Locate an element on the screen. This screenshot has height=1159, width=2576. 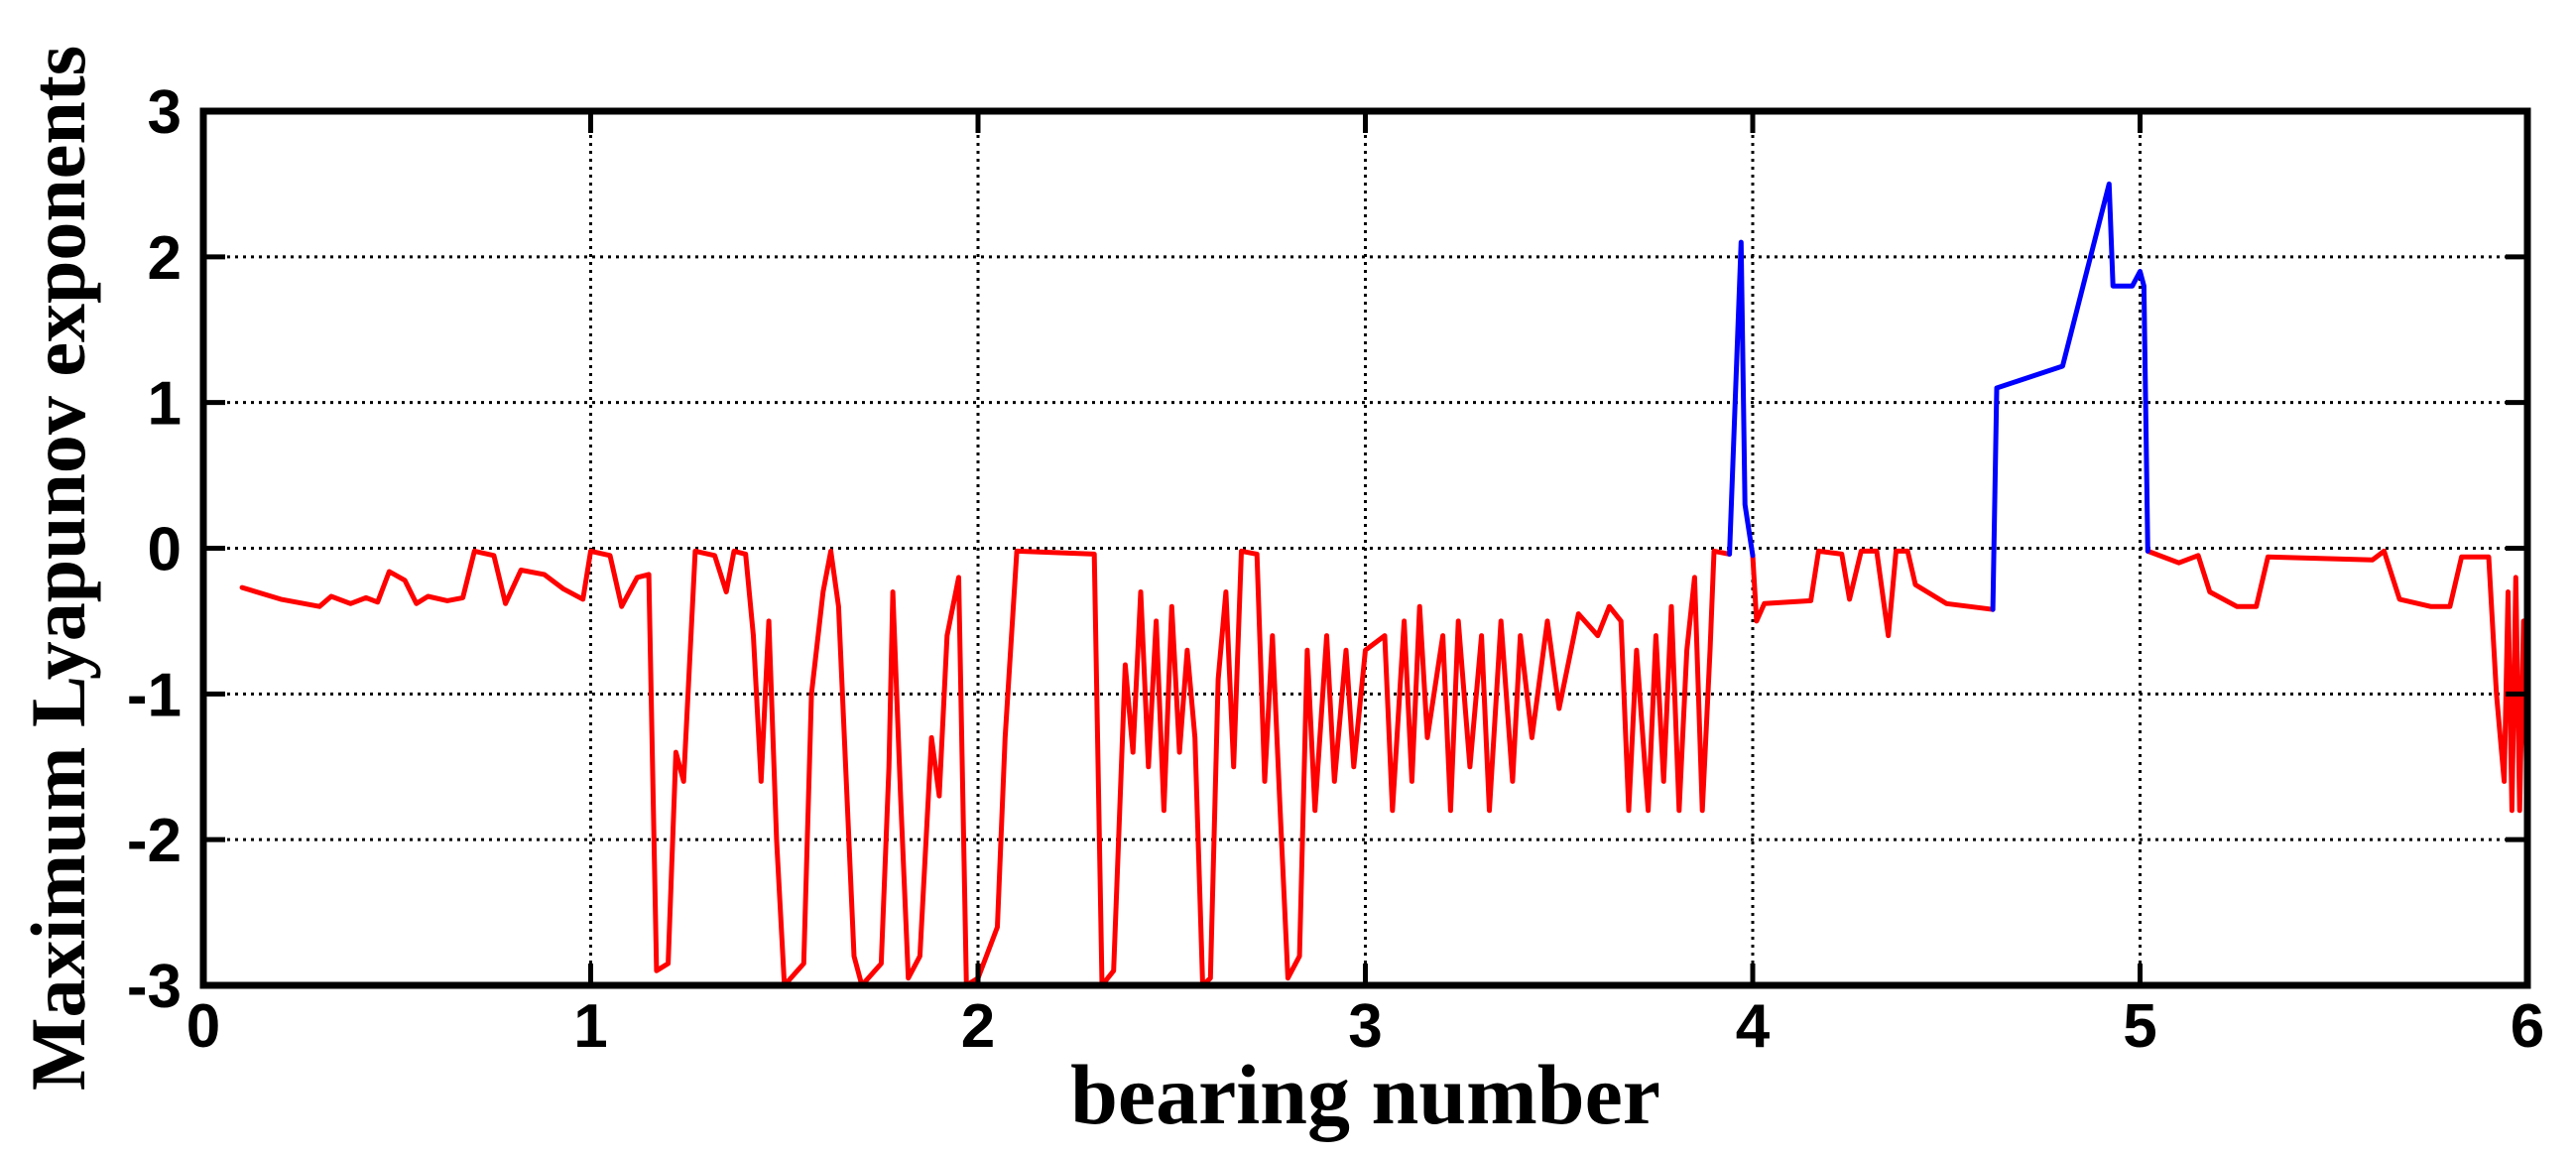
y-tick-label: 3 is located at coordinates (165, 112).